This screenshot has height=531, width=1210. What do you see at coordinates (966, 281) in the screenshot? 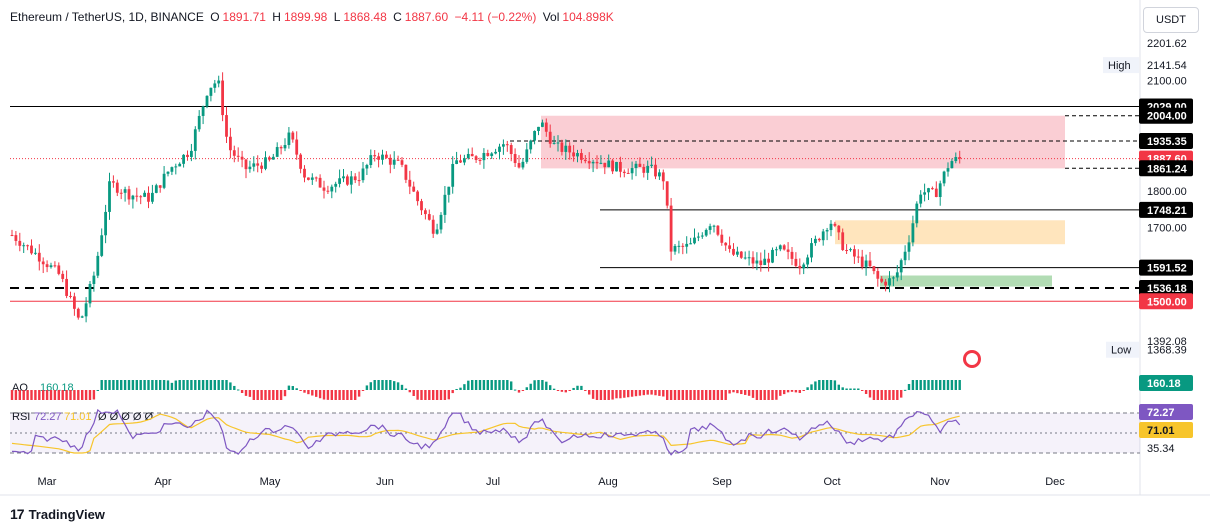
I see `green-demand-zone` at bounding box center [966, 281].